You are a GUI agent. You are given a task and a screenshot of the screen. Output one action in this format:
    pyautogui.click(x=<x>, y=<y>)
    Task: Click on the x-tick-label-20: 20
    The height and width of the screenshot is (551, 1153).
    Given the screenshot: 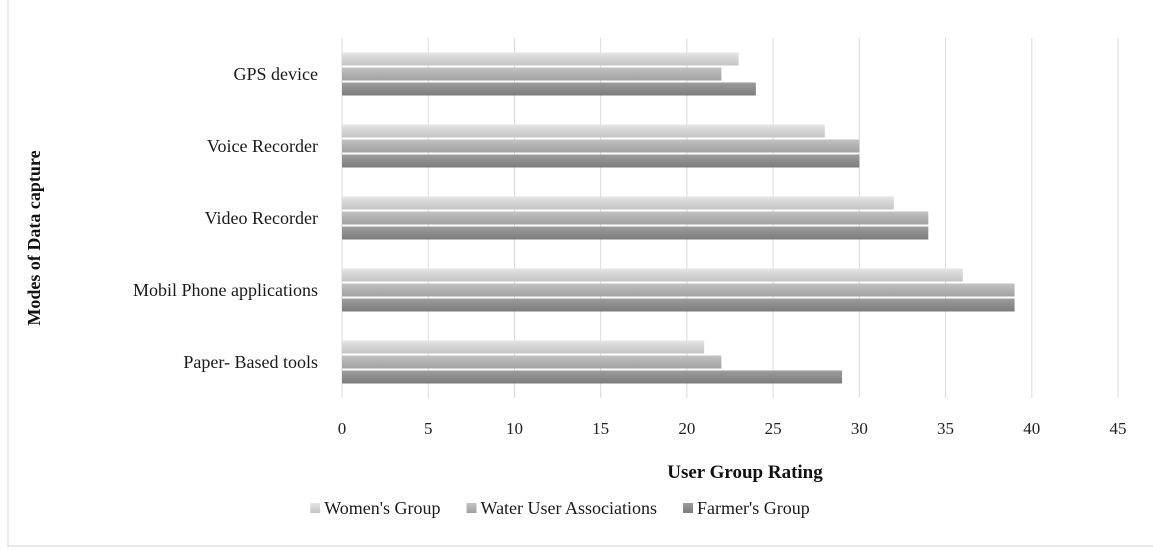 What is the action you would take?
    pyautogui.click(x=686, y=428)
    